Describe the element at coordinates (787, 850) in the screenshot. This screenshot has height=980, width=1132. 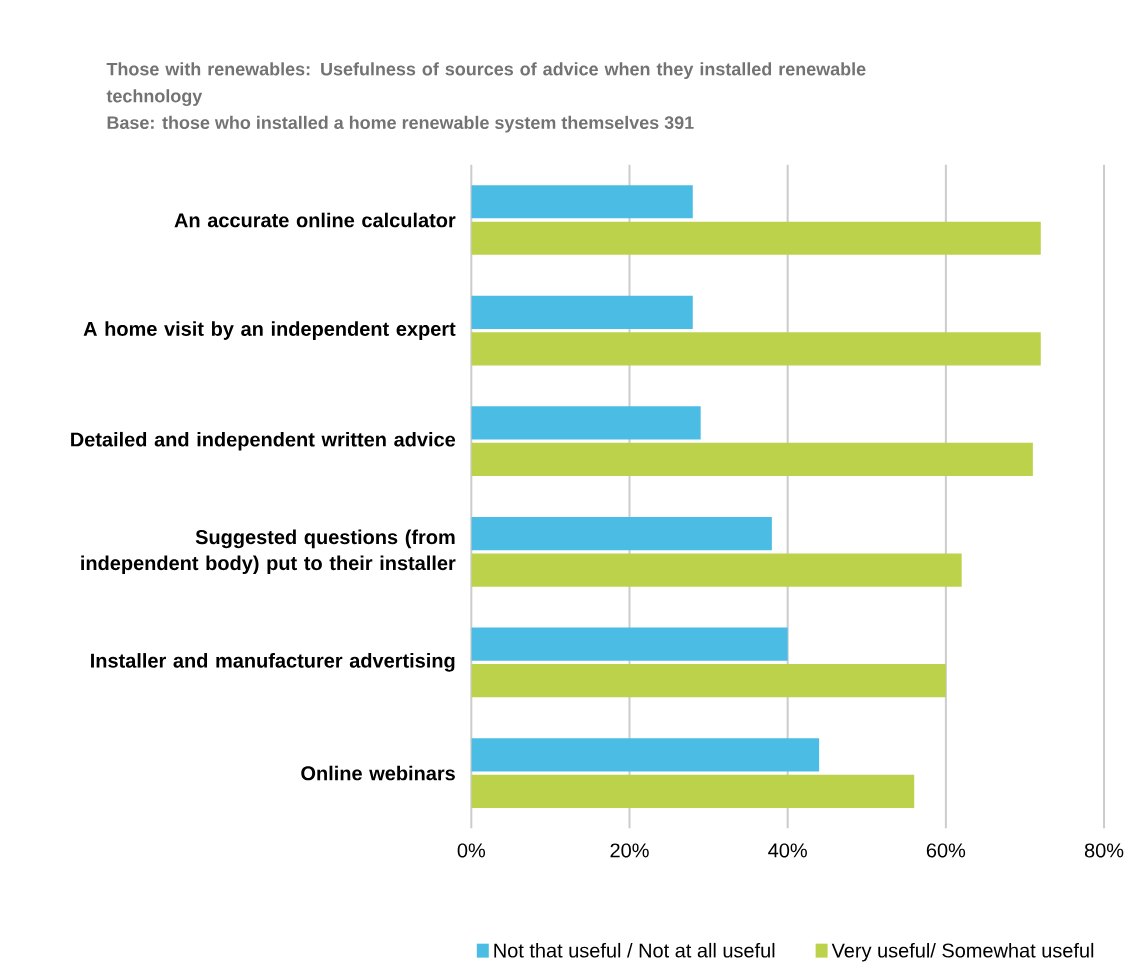
I see `x-tick-label: 40%` at that location.